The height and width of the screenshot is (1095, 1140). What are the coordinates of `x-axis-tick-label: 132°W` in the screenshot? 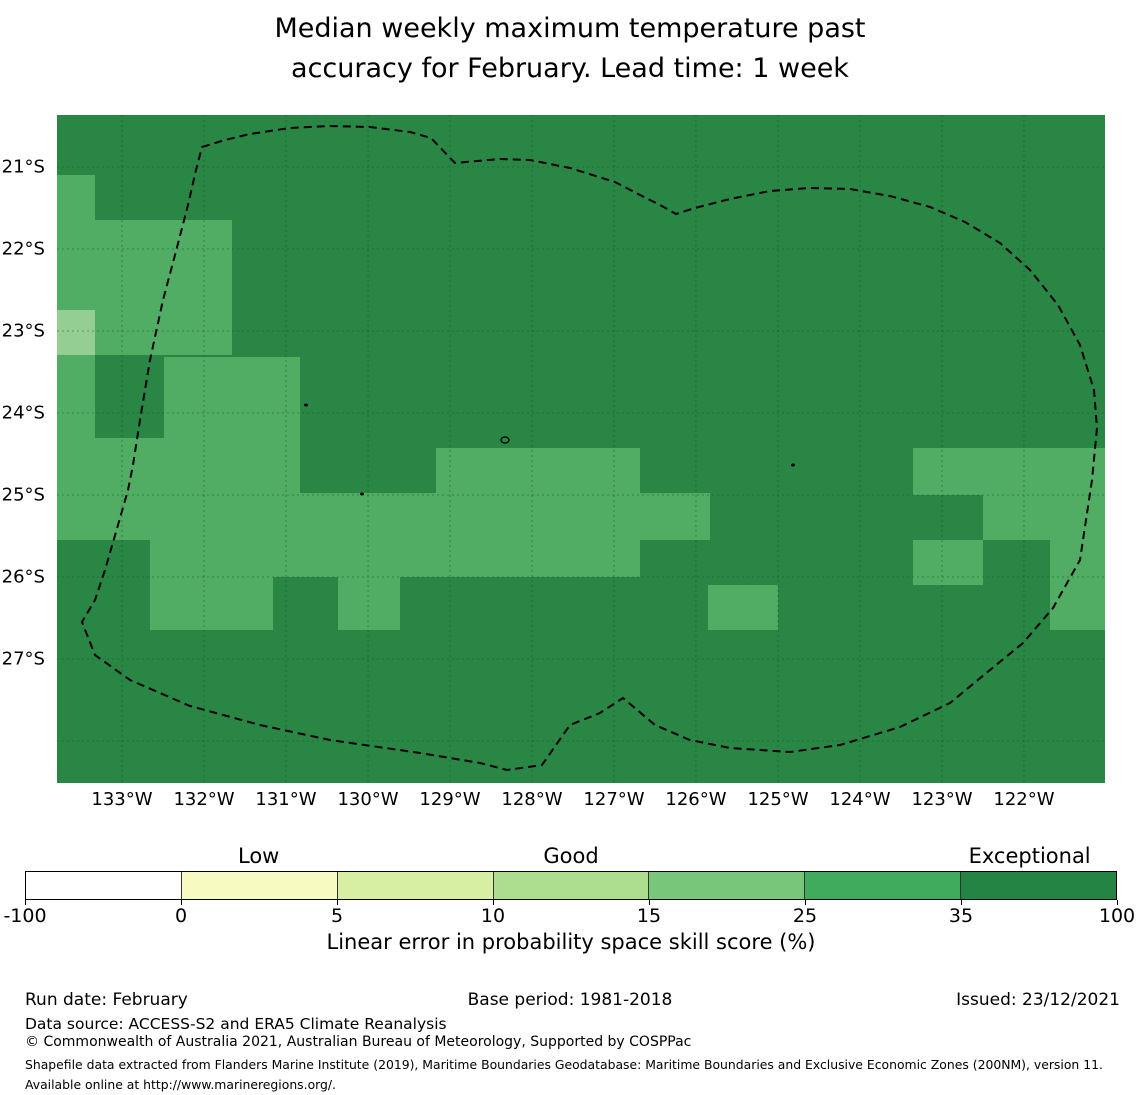 It's located at (204, 799).